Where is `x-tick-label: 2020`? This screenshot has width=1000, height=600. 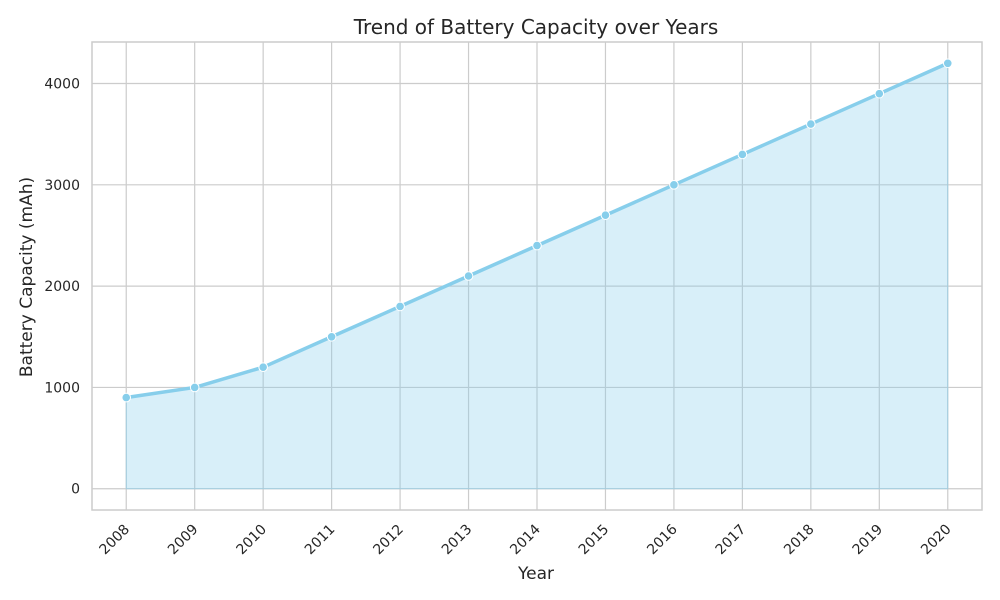 x-tick-label: 2020 is located at coordinates (936, 540).